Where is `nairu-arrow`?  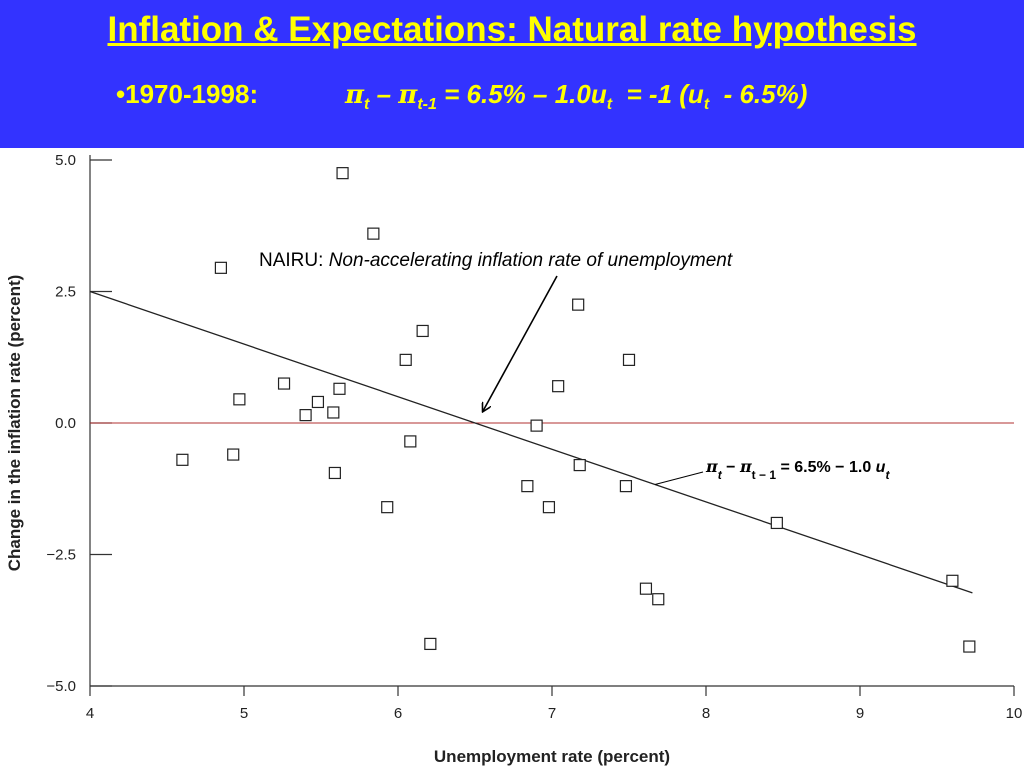 nairu-arrow is located at coordinates (520, 343).